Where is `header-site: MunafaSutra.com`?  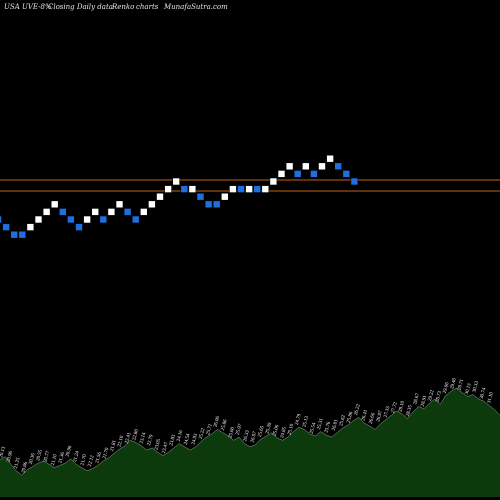
header-site: MunafaSutra.com is located at coordinates (196, 7).